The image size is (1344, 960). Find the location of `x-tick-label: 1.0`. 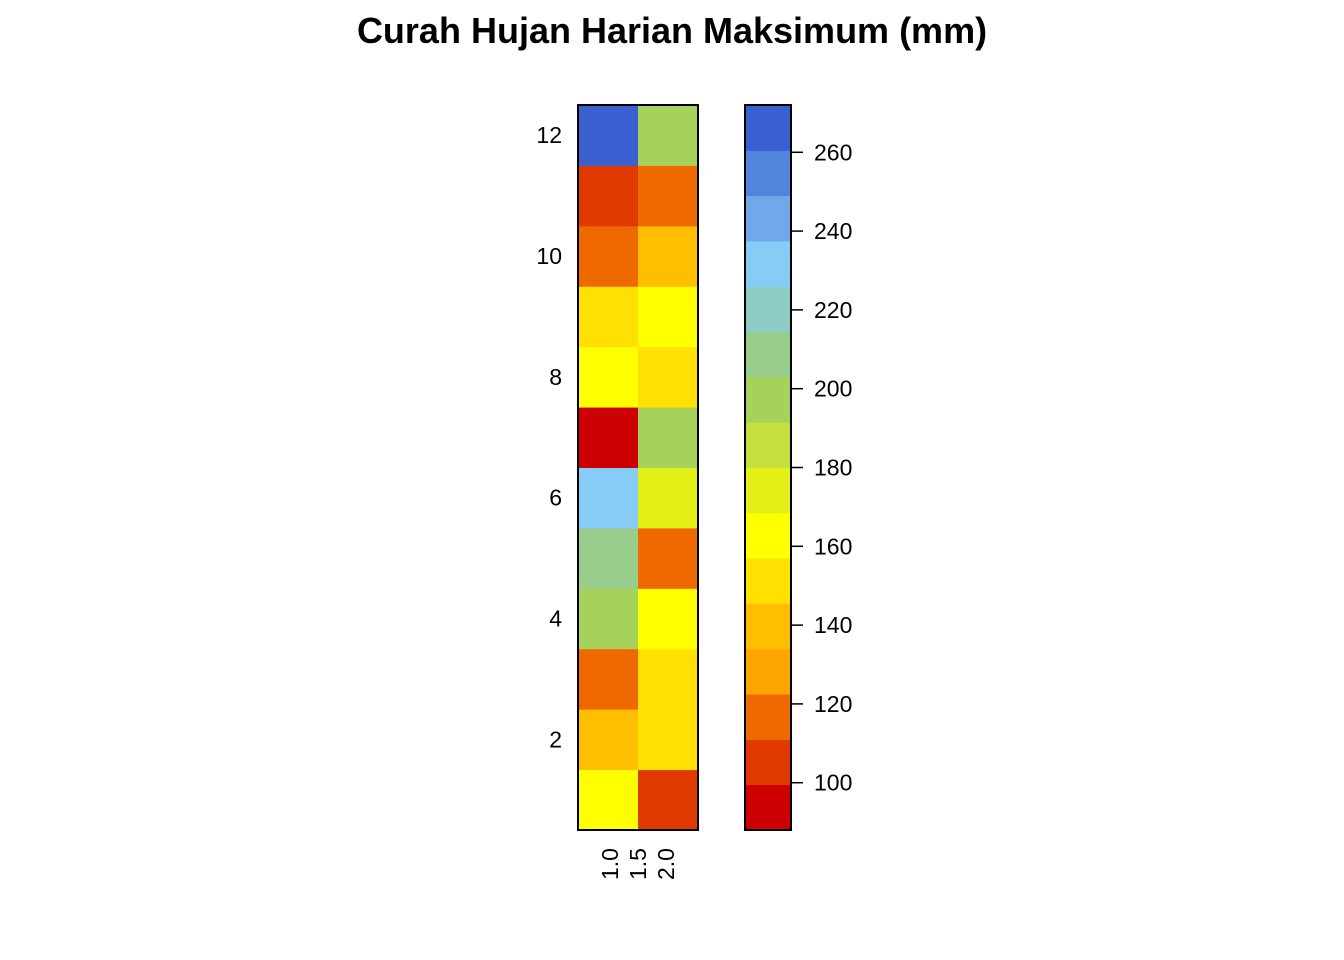

x-tick-label: 1.0 is located at coordinates (610, 864).